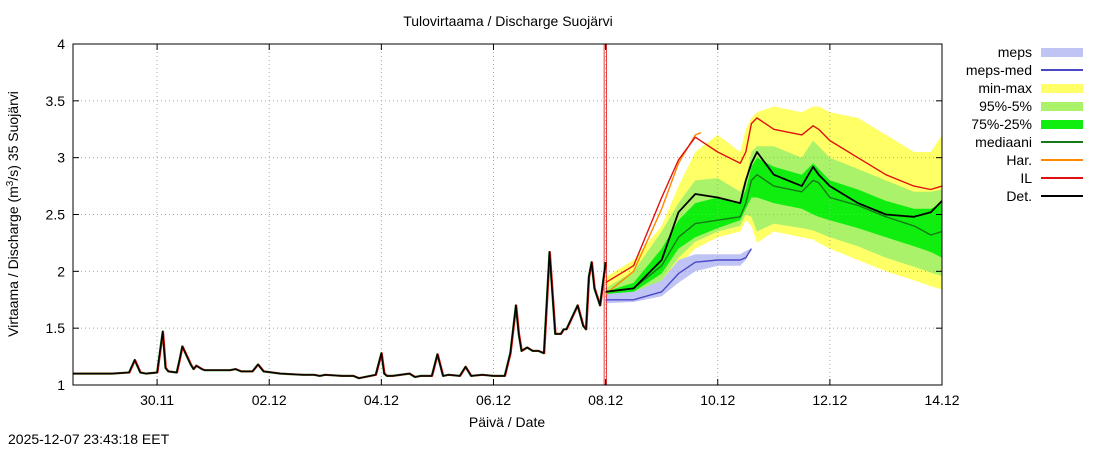 The height and width of the screenshot is (450, 1100). I want to click on x-tick-label-5: 10.12, so click(717, 400).